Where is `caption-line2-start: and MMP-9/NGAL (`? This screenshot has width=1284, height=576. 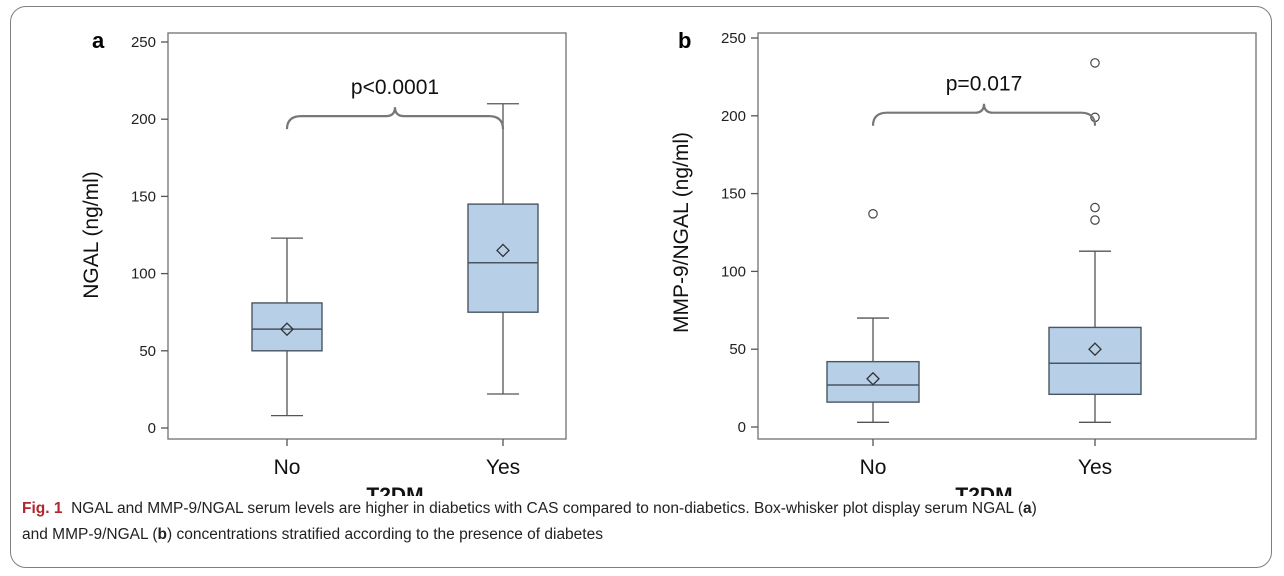 caption-line2-start: and MMP-9/NGAL ( is located at coordinates (90, 534).